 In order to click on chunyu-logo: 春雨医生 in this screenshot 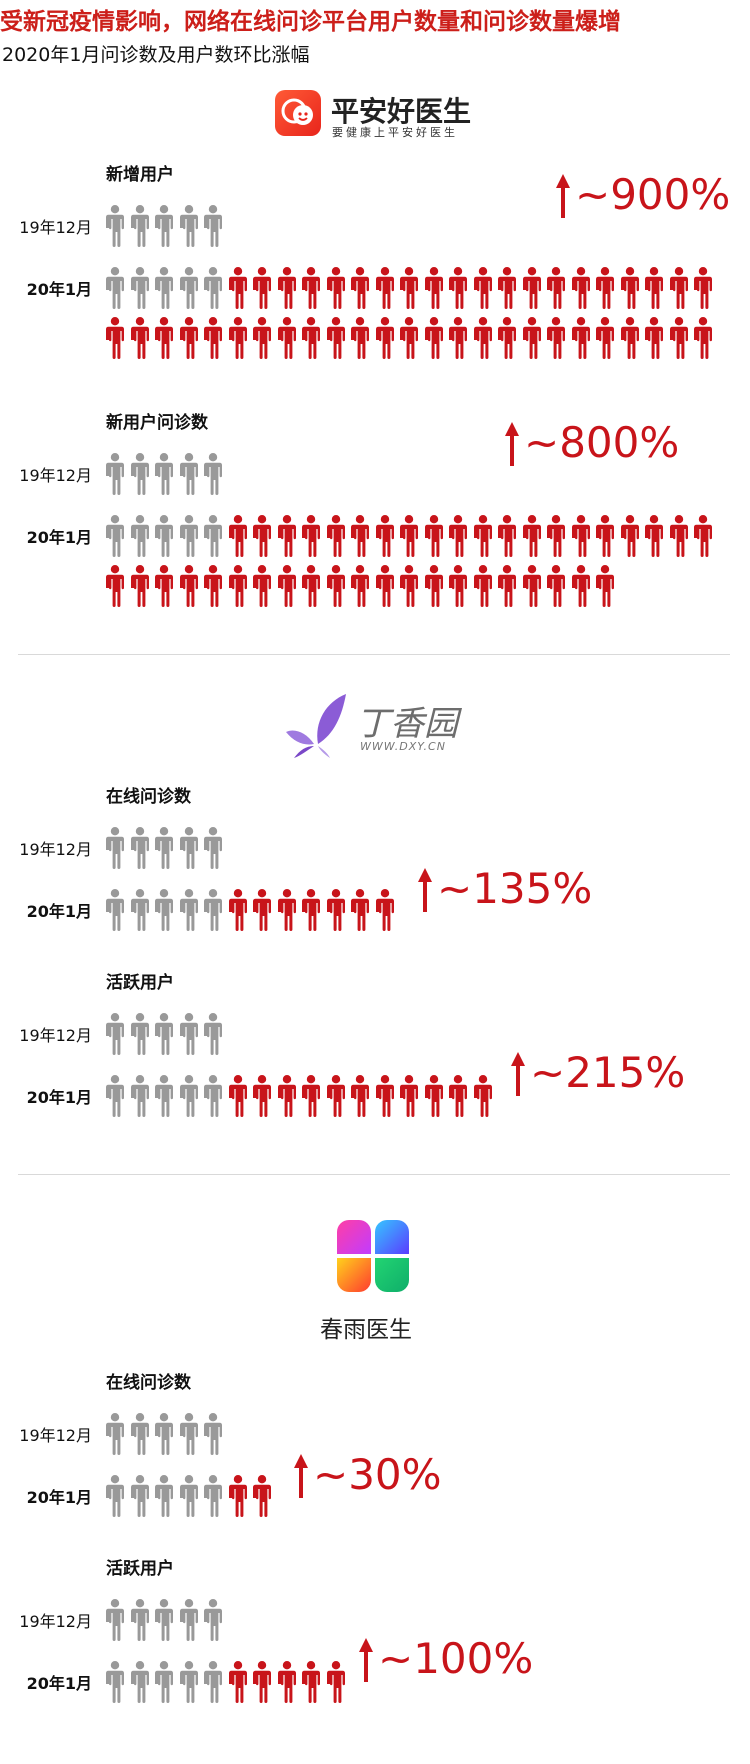, I will do `click(375, 1280)`.